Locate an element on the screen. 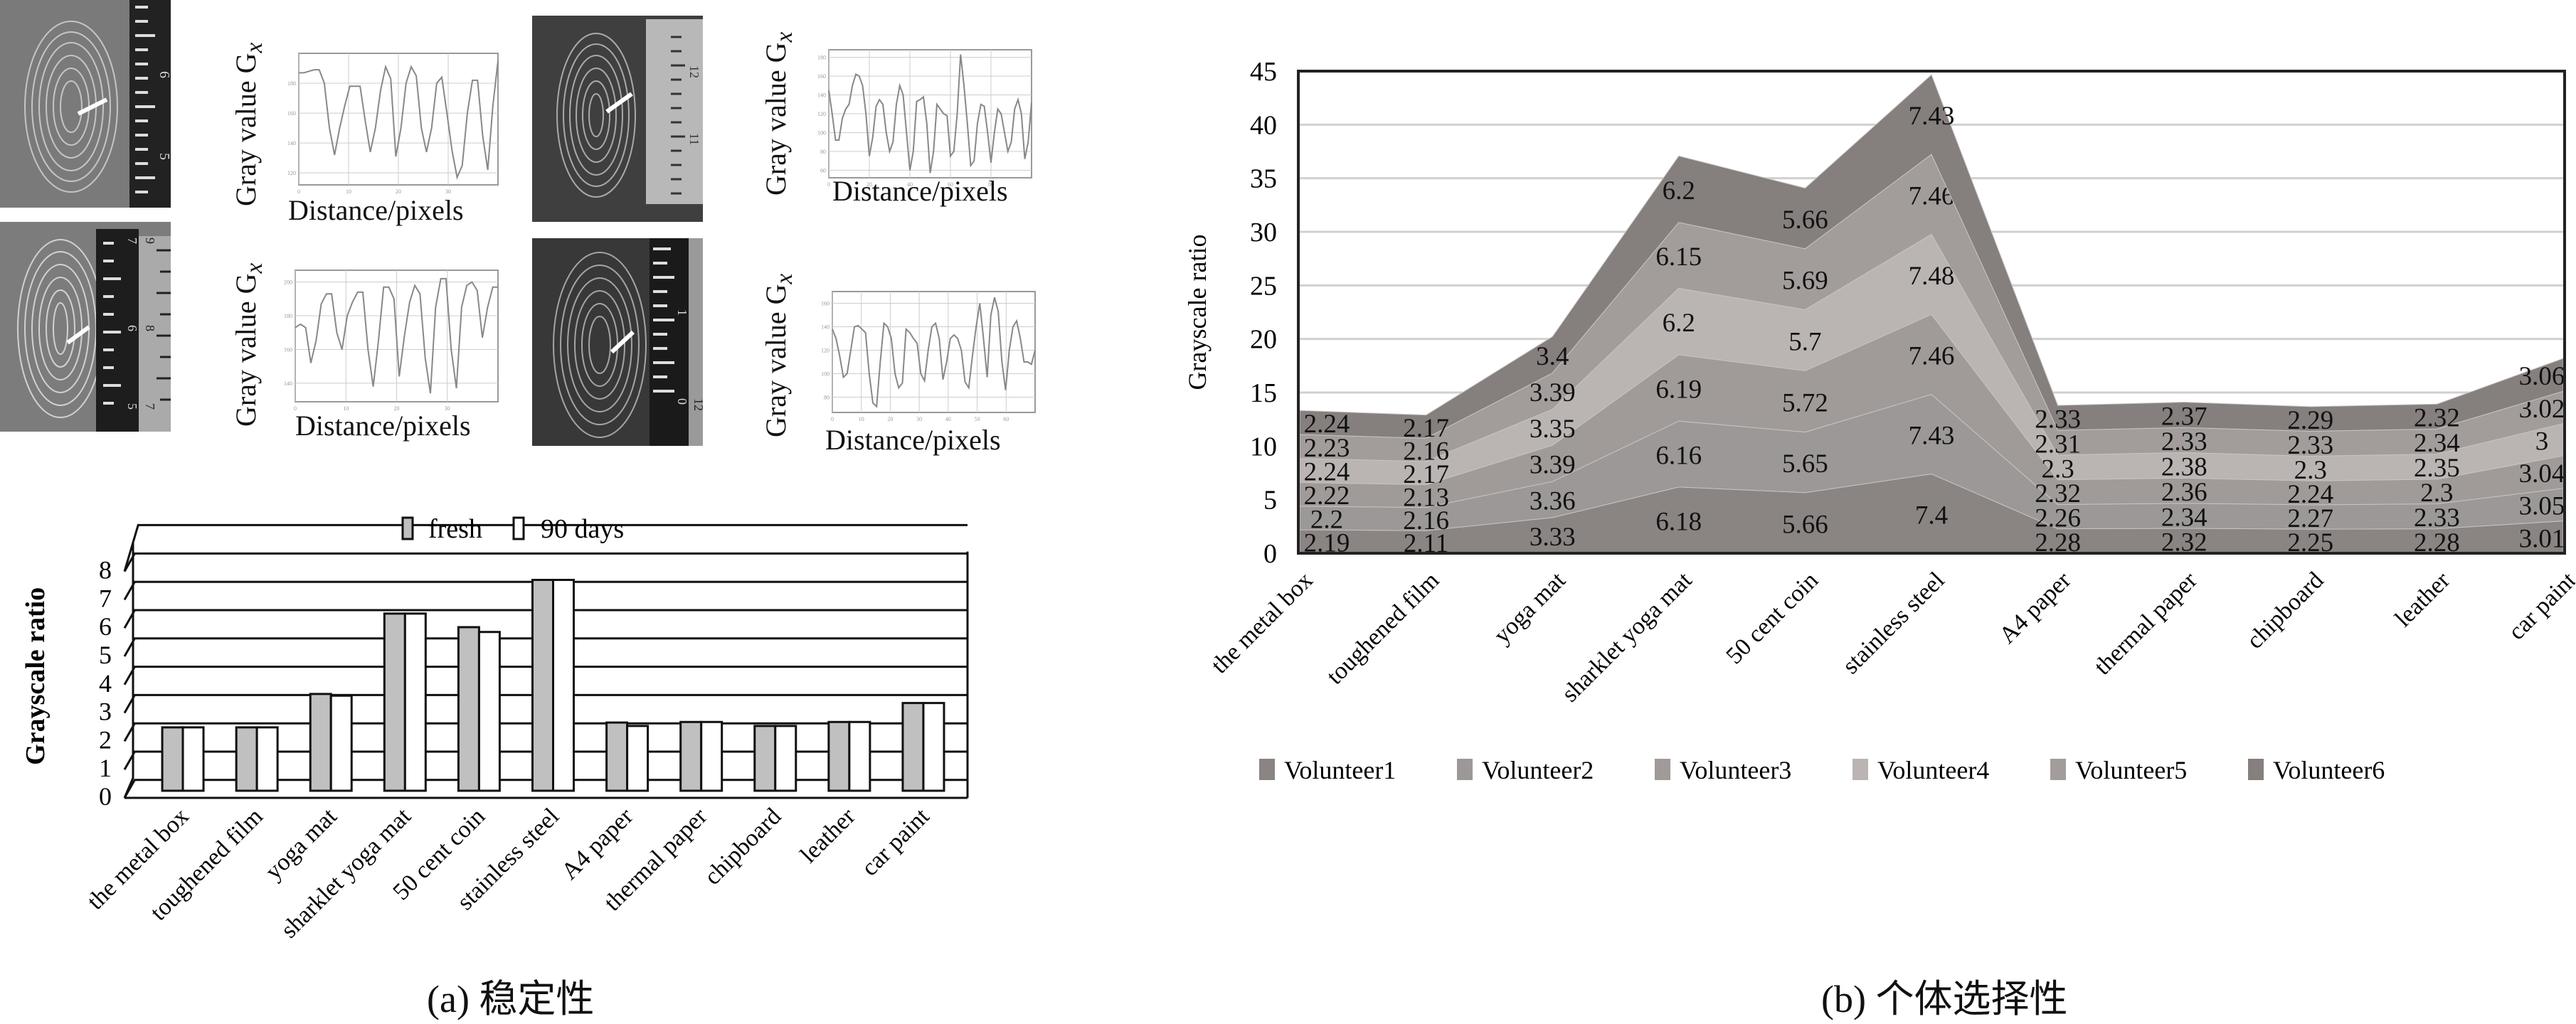 This screenshot has width=2576, height=1024. legend-swatch-volunteer3 is located at coordinates (1662, 769).